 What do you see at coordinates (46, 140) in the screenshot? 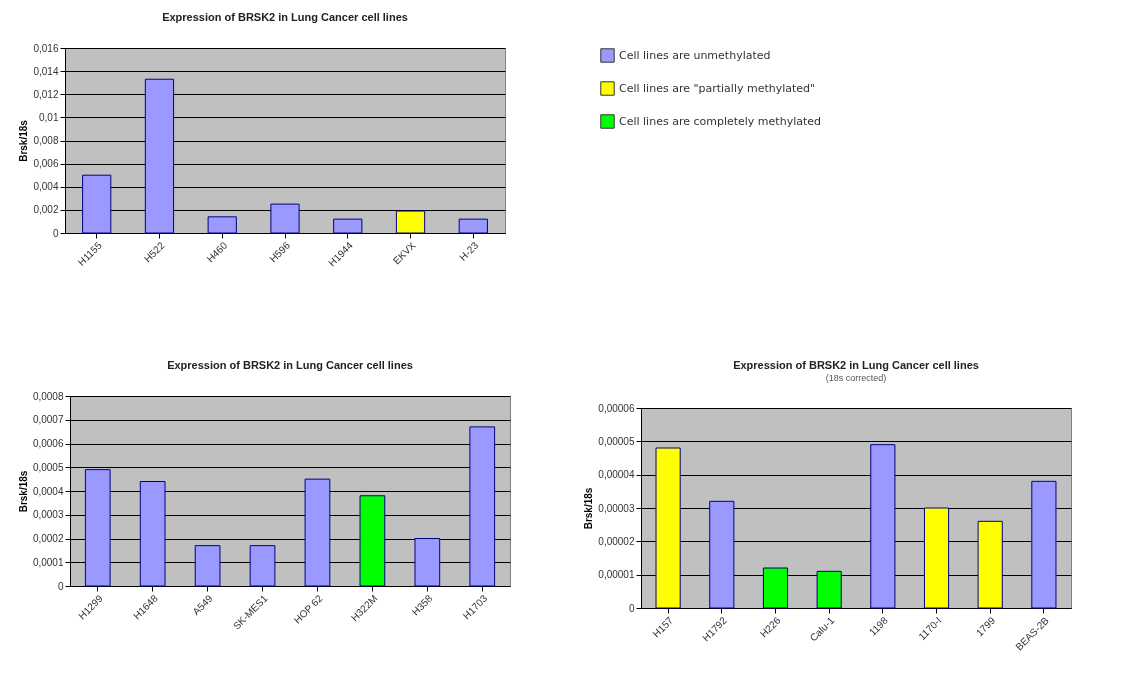
I see `y-tick-label: 0,008` at bounding box center [46, 140].